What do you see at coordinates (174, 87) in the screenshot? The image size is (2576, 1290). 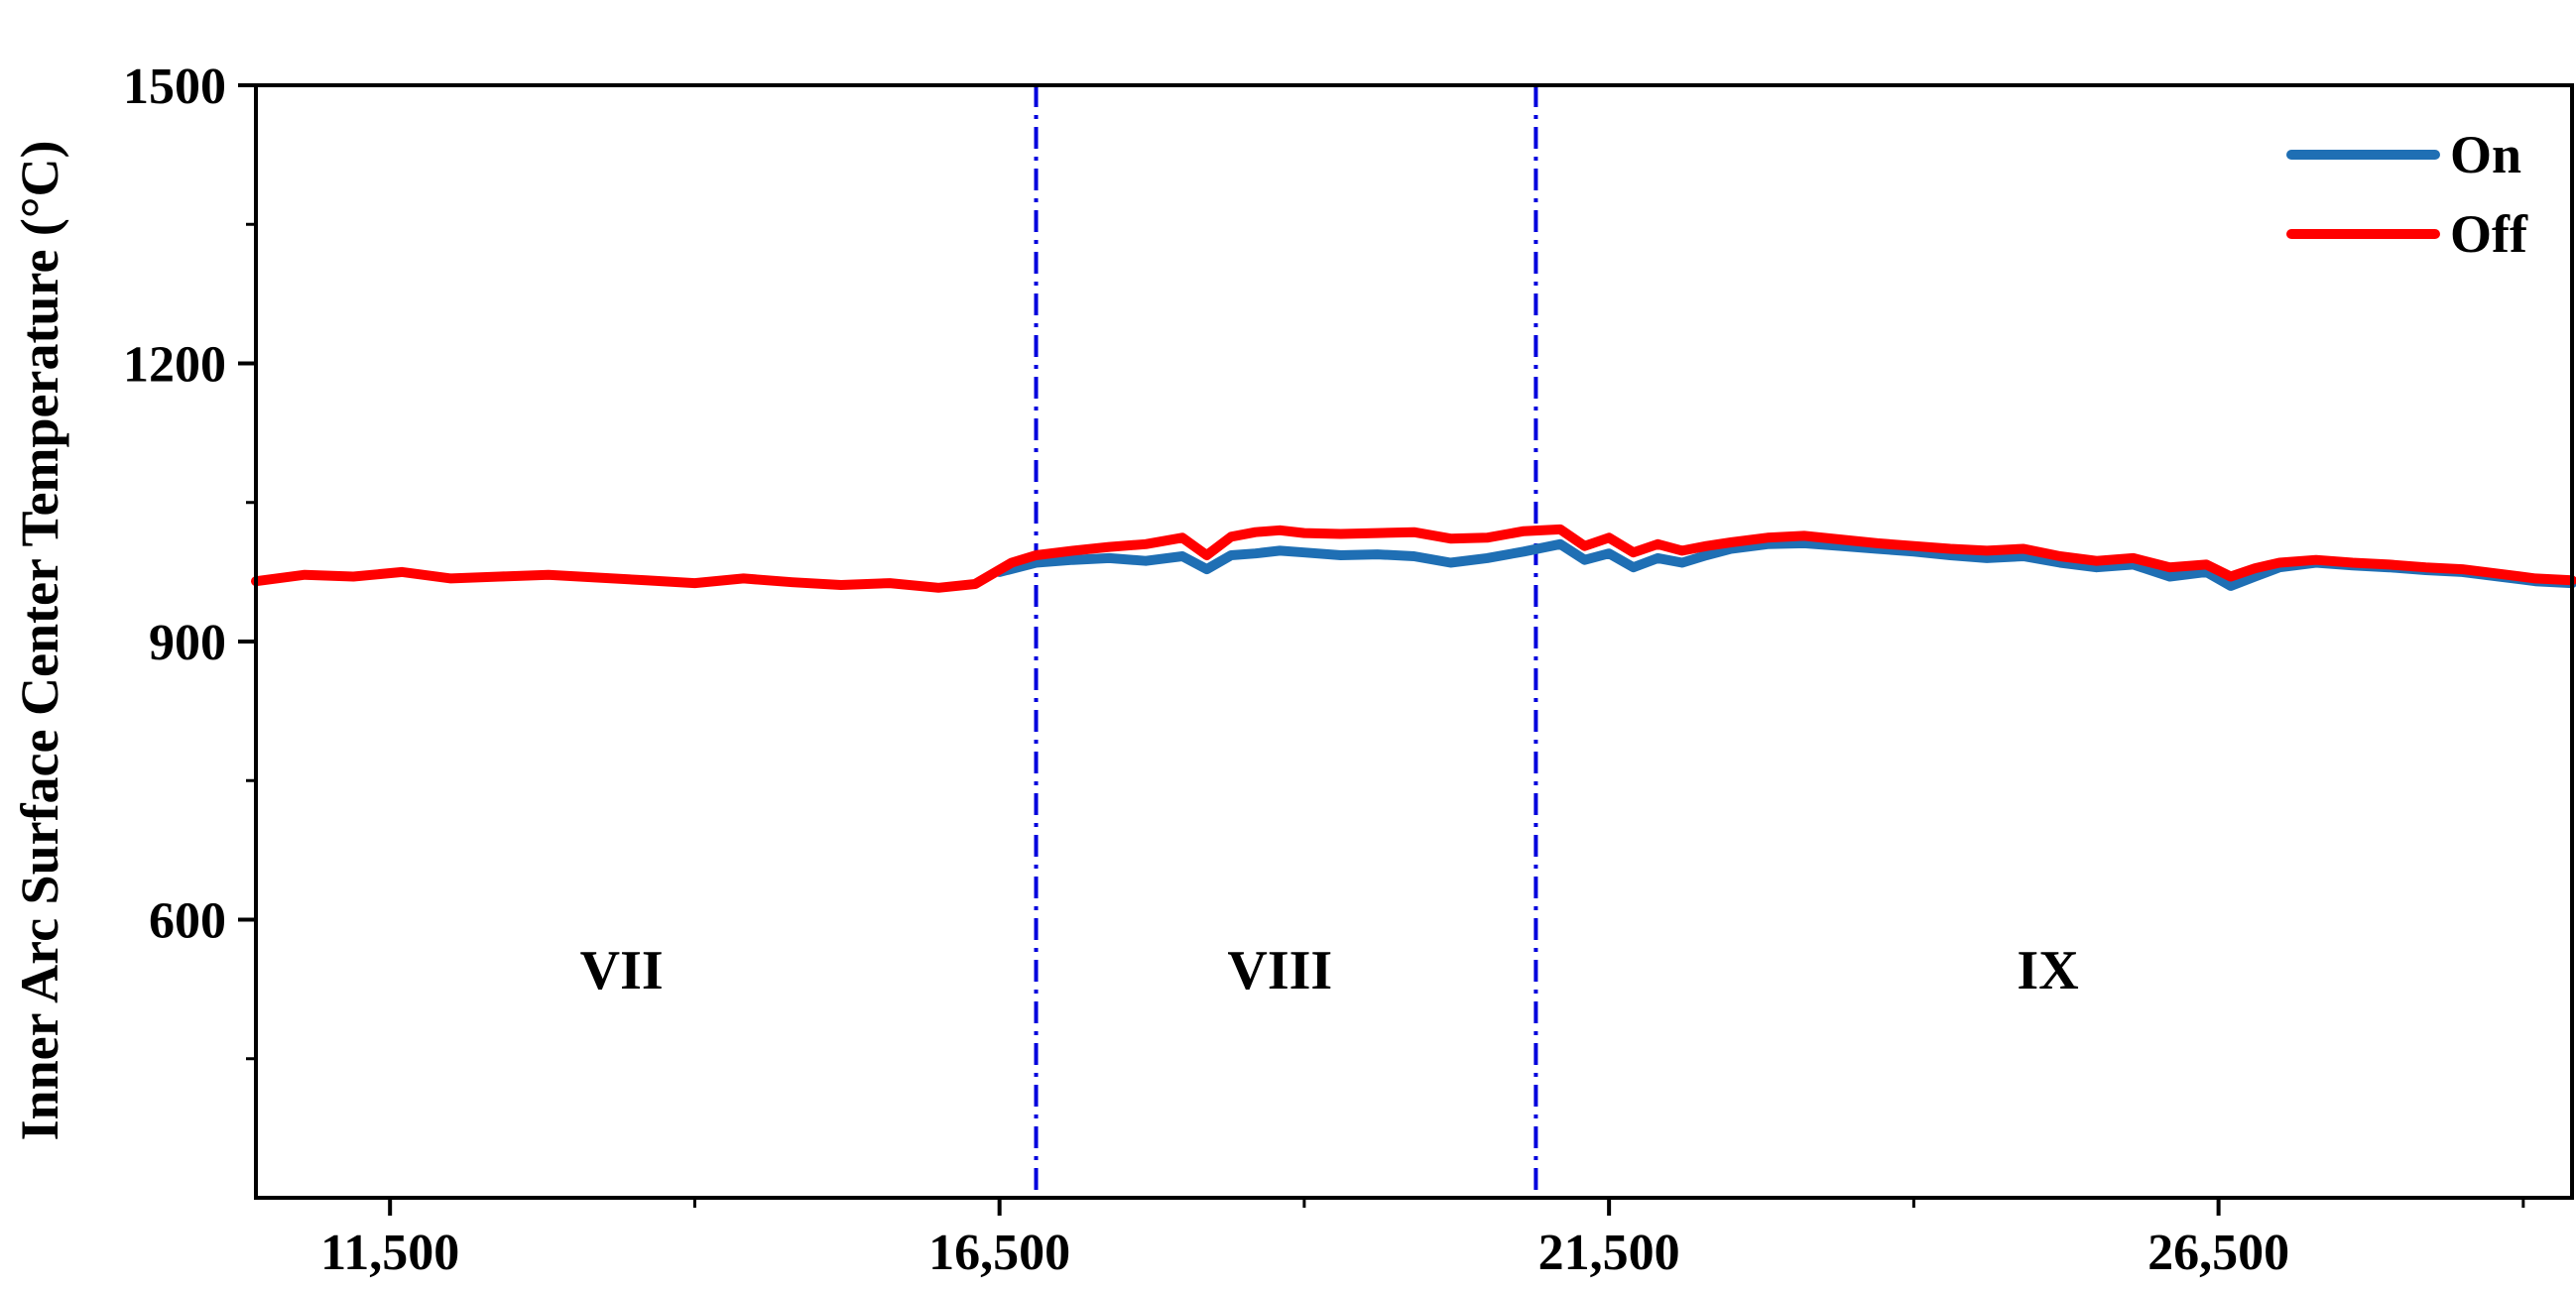 I see `y-tick-label: 1500` at bounding box center [174, 87].